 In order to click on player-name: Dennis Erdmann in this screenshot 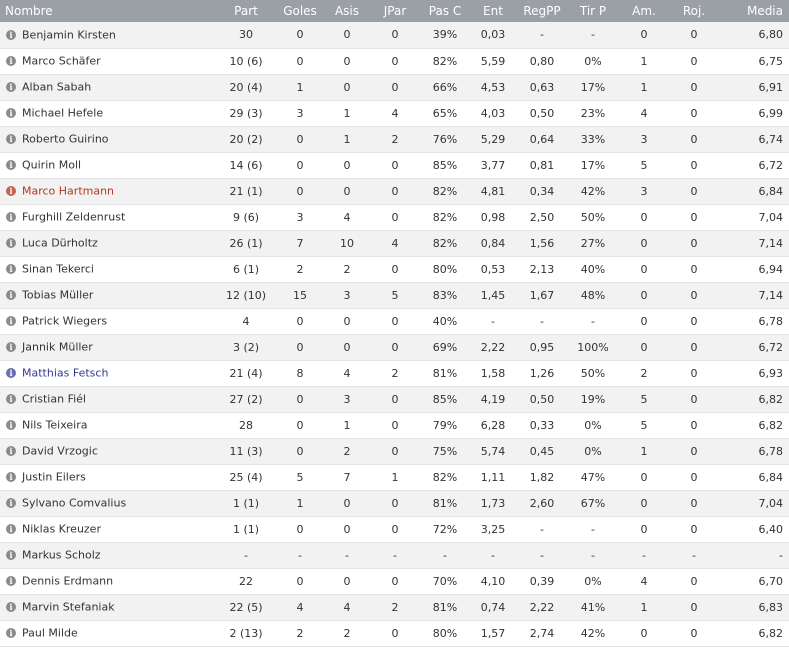, I will do `click(68, 581)`.